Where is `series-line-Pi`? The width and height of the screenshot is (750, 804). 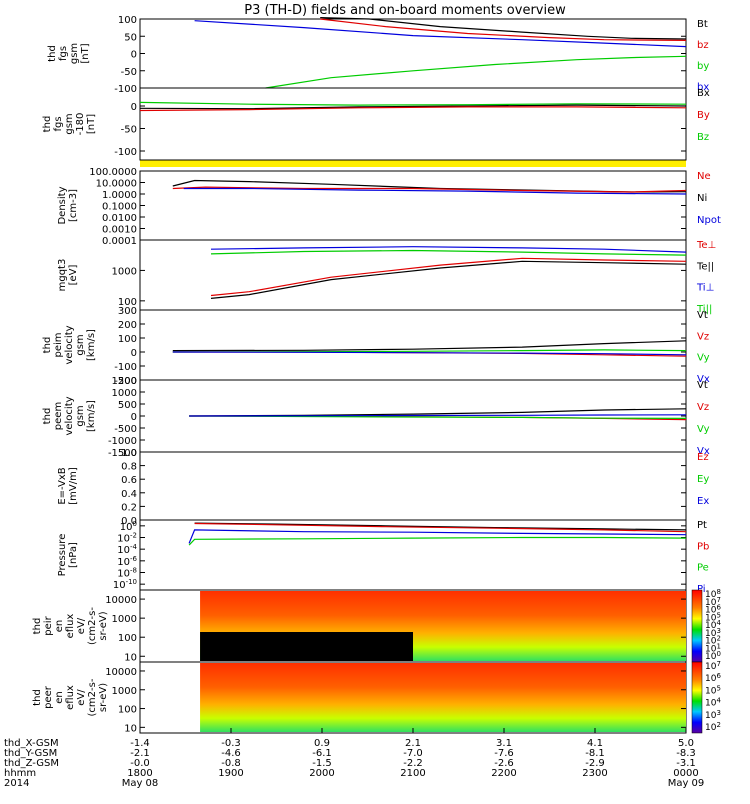
series-line-Pi is located at coordinates (437, 536).